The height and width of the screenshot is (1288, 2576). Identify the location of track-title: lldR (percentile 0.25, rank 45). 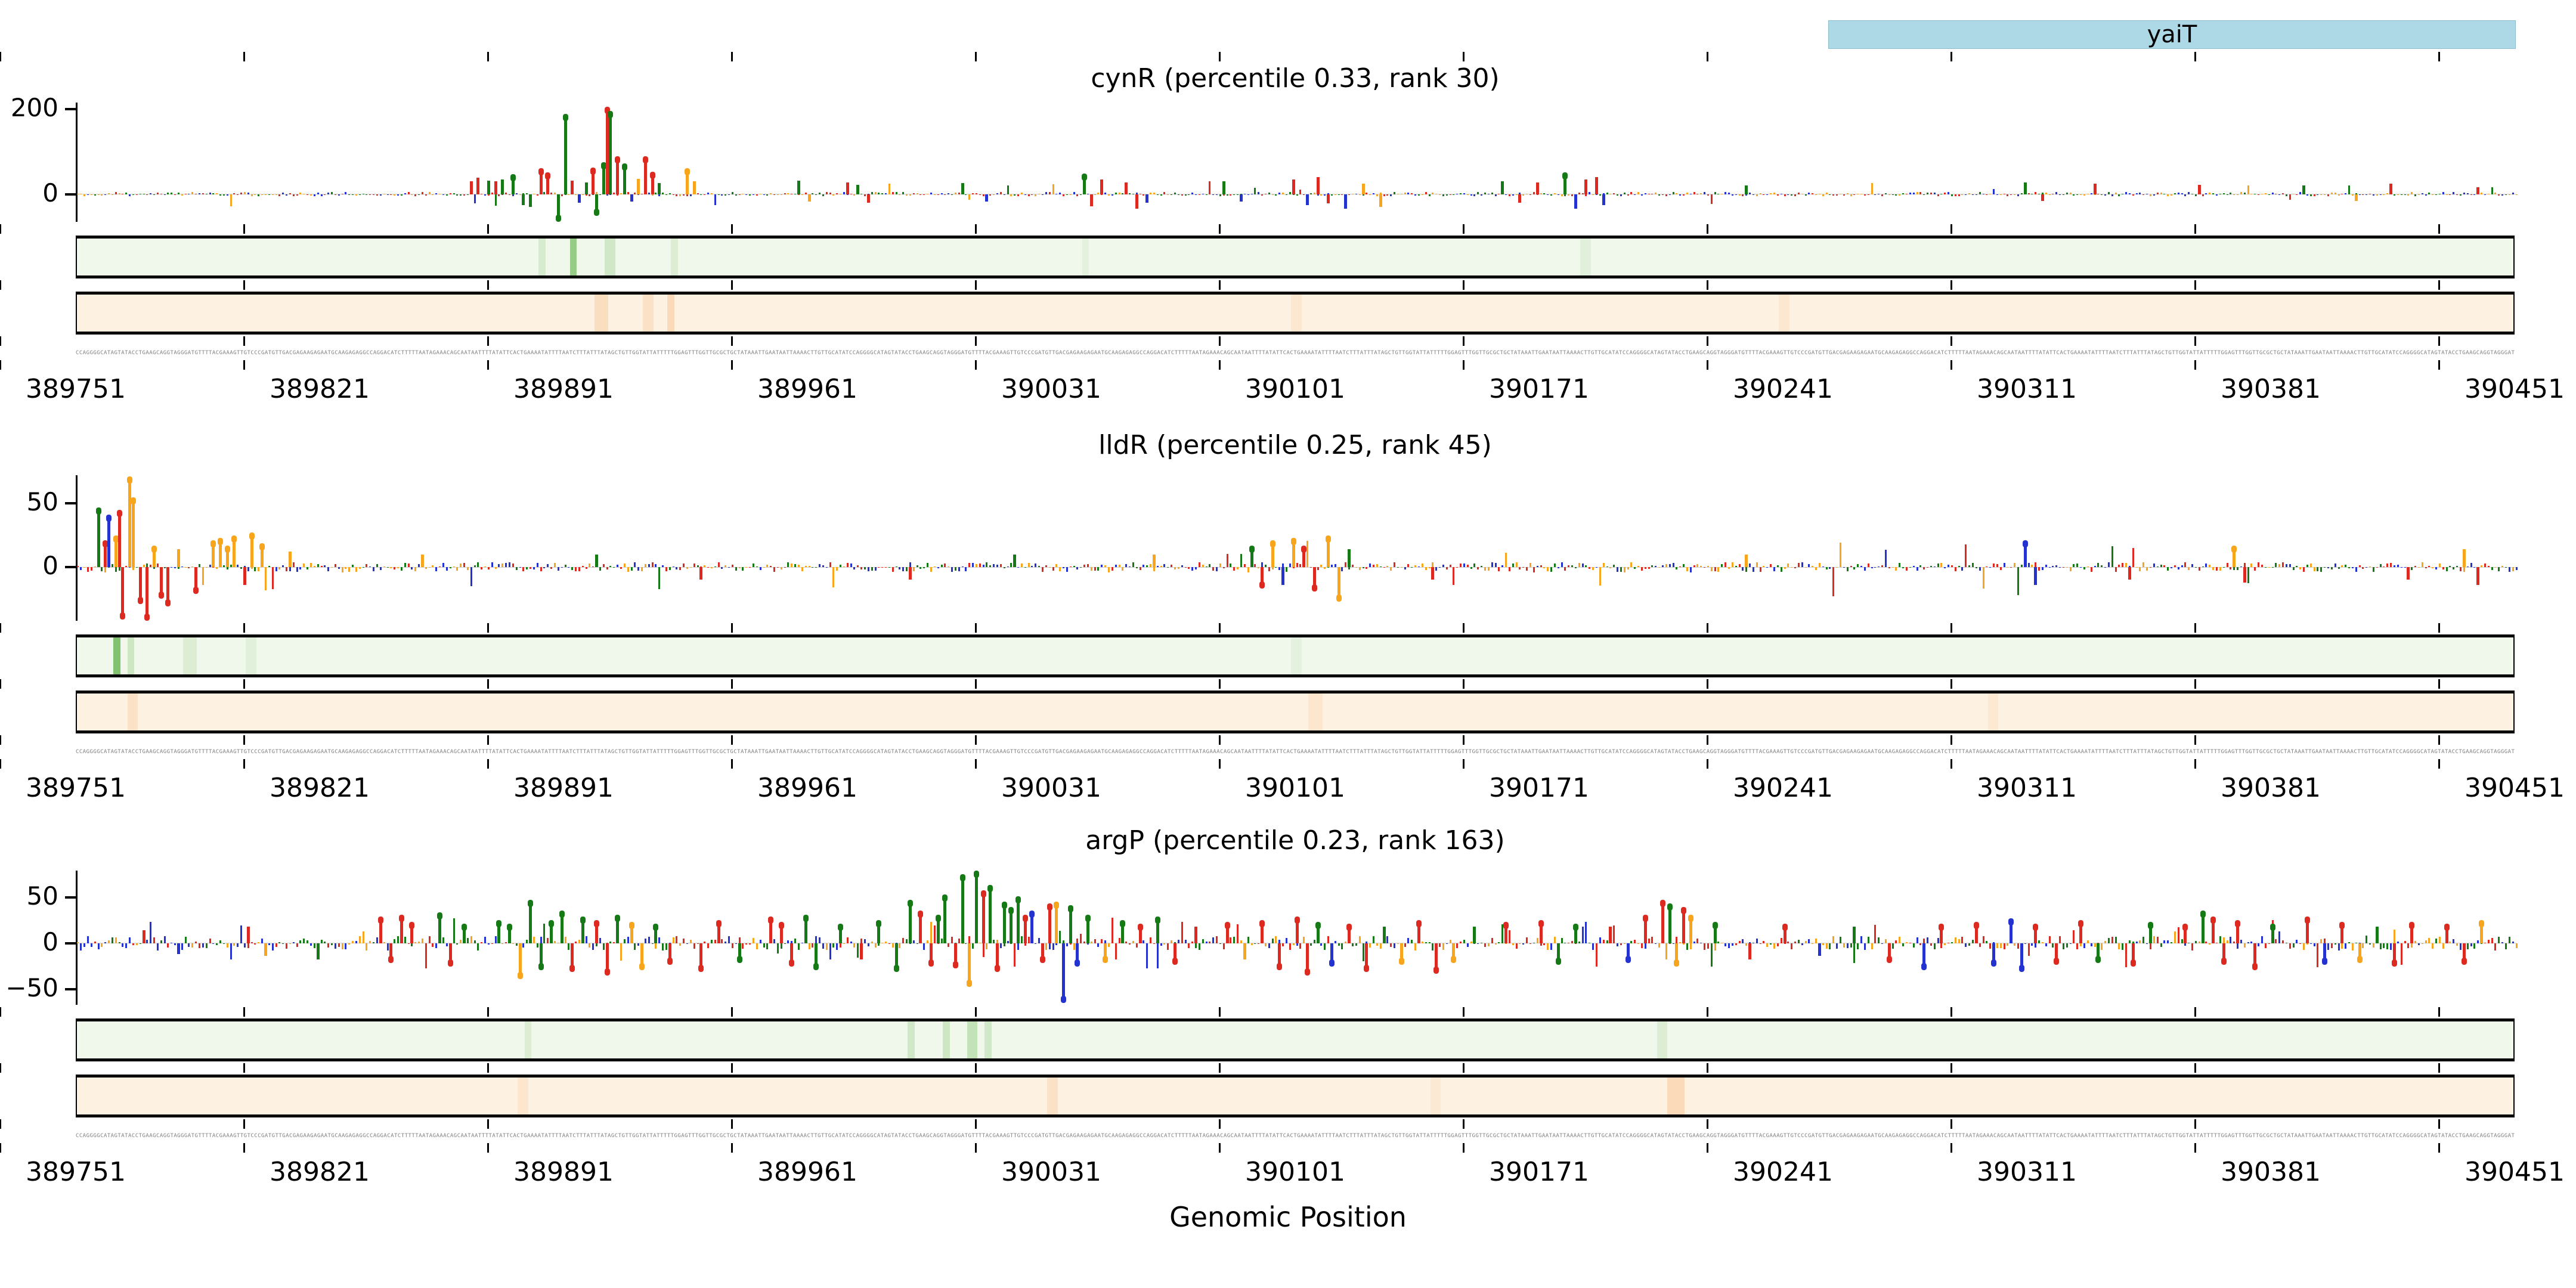
(1295, 445).